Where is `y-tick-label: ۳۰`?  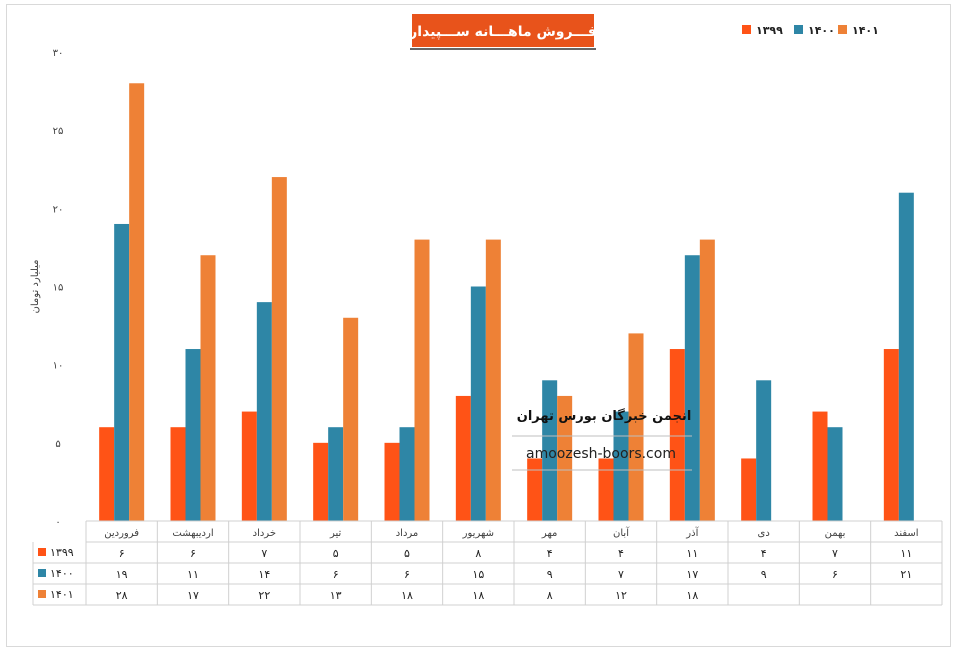 y-tick-label: ۳۰ is located at coordinates (58, 53).